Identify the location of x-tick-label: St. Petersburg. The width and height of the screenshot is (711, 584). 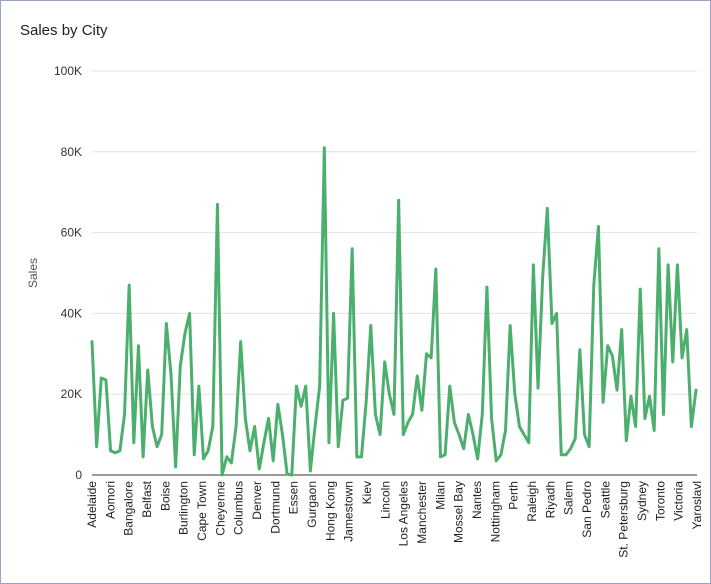
(624, 519).